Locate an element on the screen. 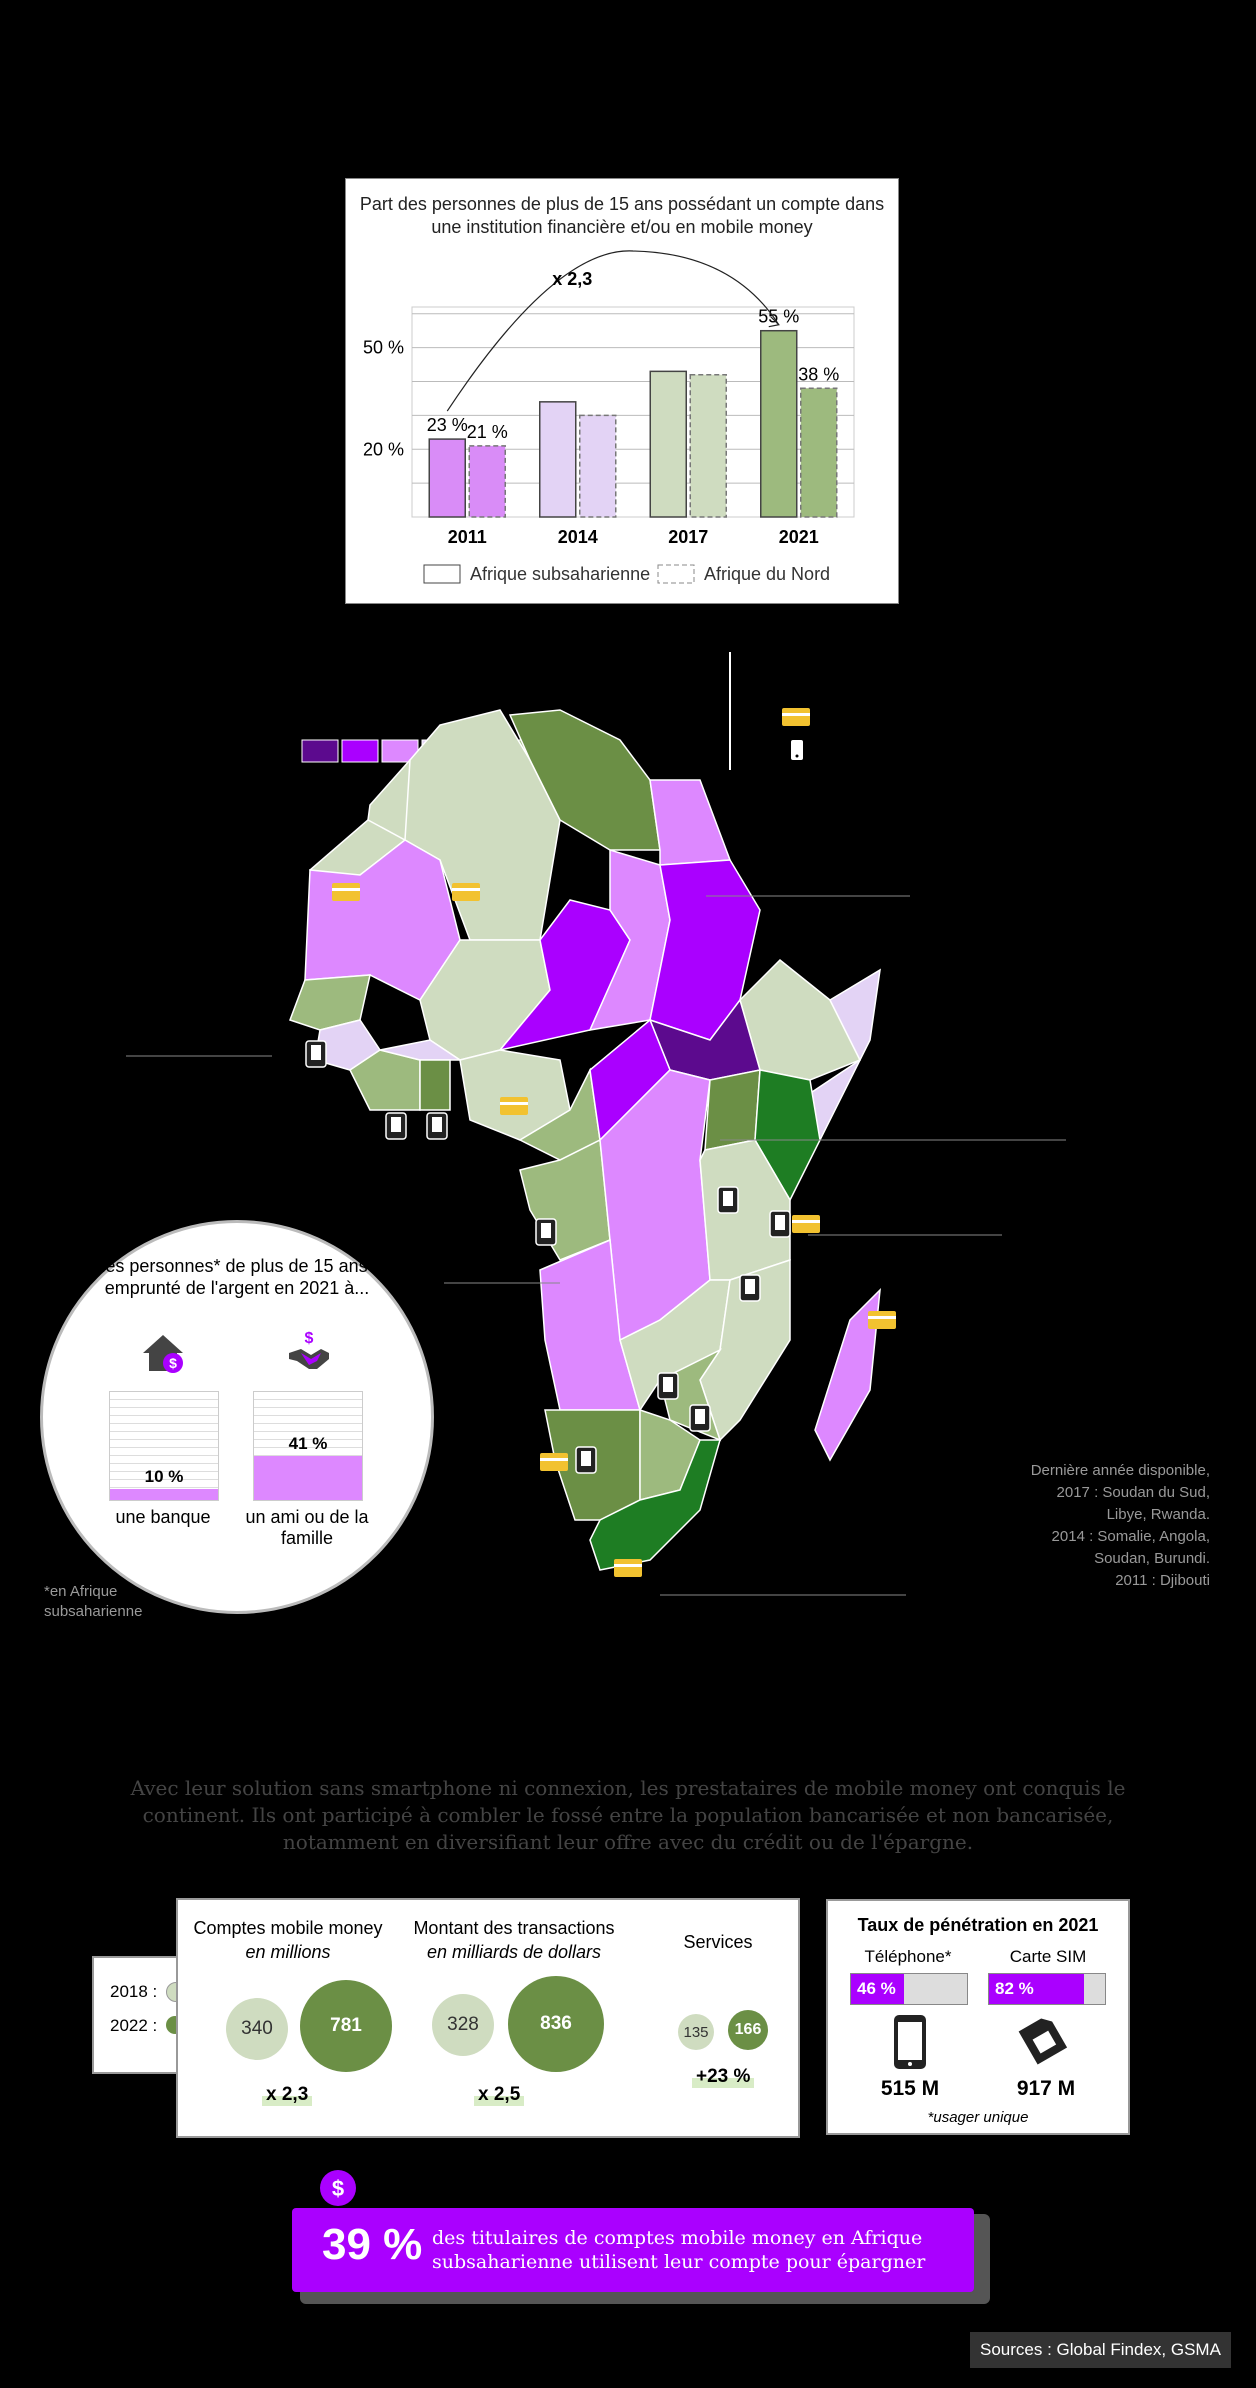 This screenshot has height=2388, width=1256. bar-2017-ssa is located at coordinates (668, 444).